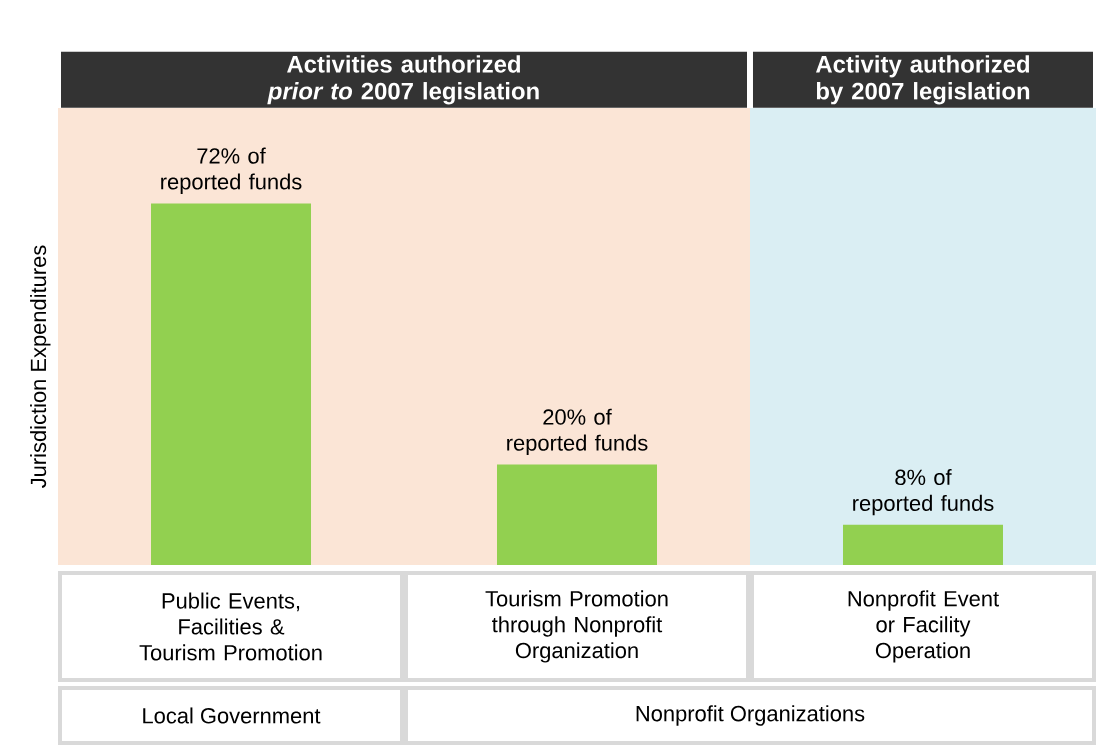  Describe the element at coordinates (750, 715) in the screenshot. I see `text: Nonprofit Organizations` at that location.